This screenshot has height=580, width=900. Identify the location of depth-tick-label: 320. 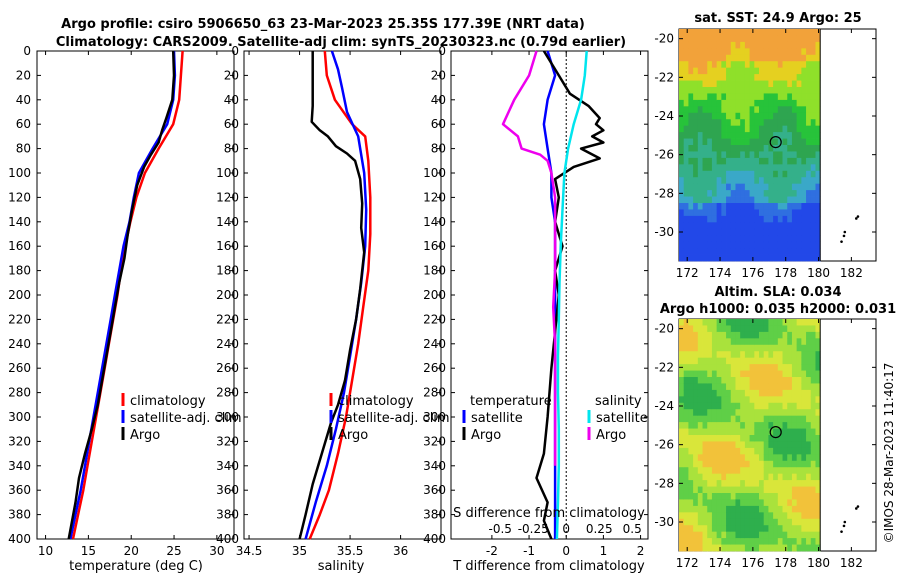
(19, 441).